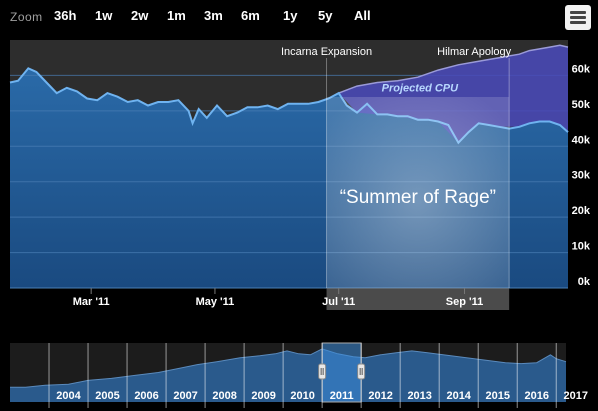 The width and height of the screenshot is (598, 411). I want to click on navigator-year-label: 2014, so click(458, 396).